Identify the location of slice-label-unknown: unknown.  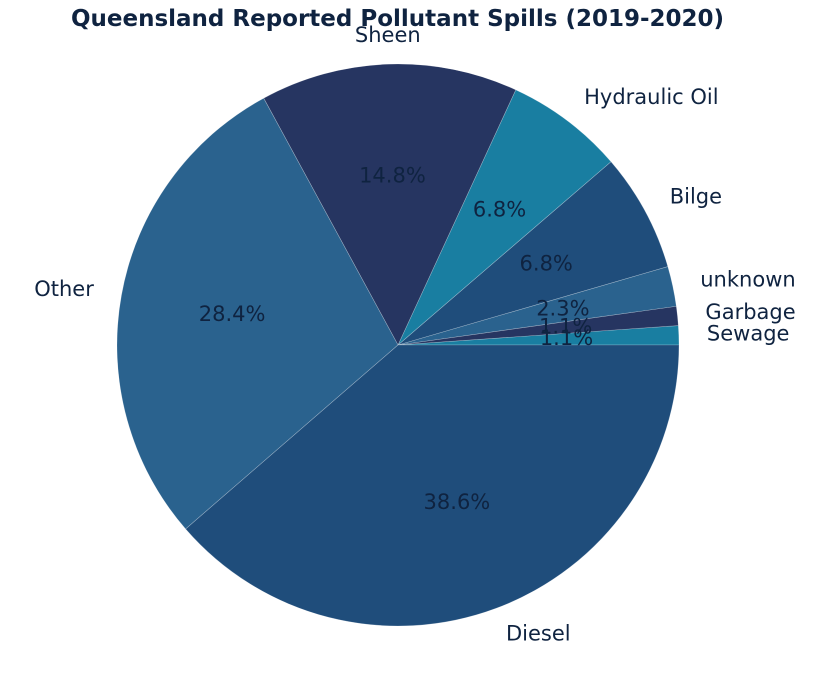
(747, 279).